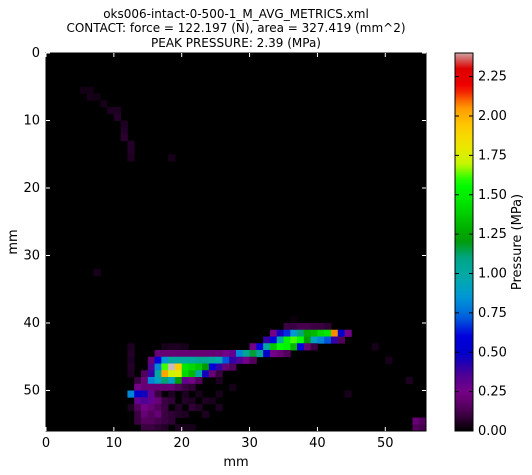  I want to click on colorbar-label: Pressure (MPa), so click(517, 242).